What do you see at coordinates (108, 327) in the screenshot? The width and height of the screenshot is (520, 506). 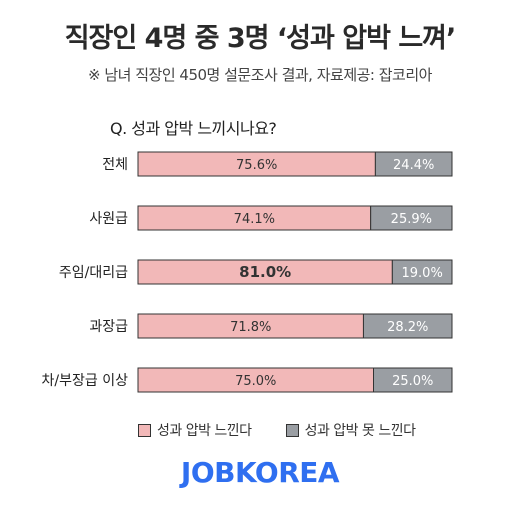 I see `category-label: 과장급` at bounding box center [108, 327].